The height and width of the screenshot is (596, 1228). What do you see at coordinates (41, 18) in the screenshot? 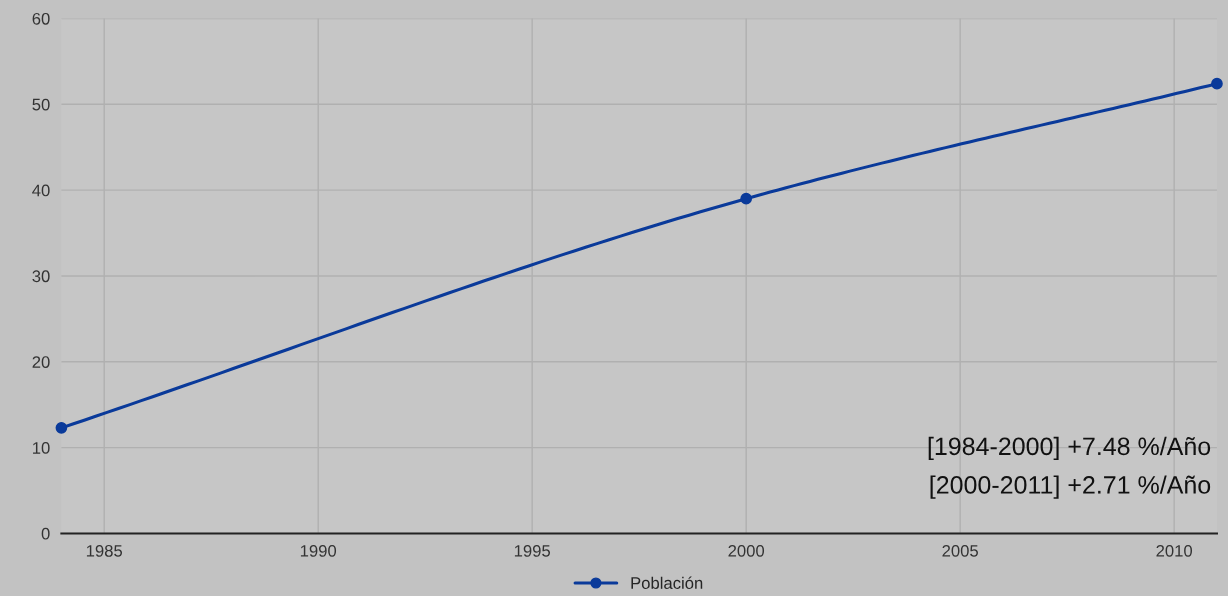
I see `y-tick-label: 60` at bounding box center [41, 18].